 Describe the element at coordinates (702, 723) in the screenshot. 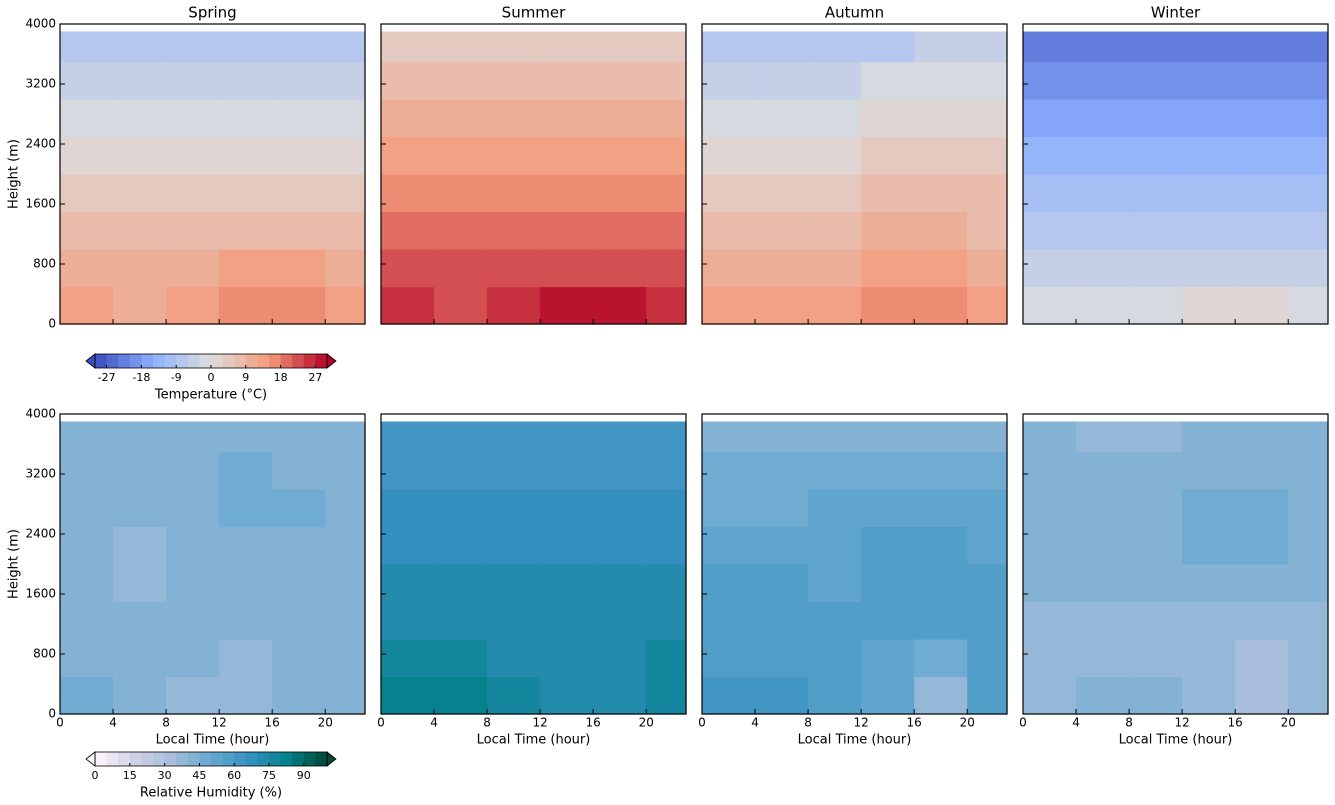

I see `x-tick-label: 0` at that location.